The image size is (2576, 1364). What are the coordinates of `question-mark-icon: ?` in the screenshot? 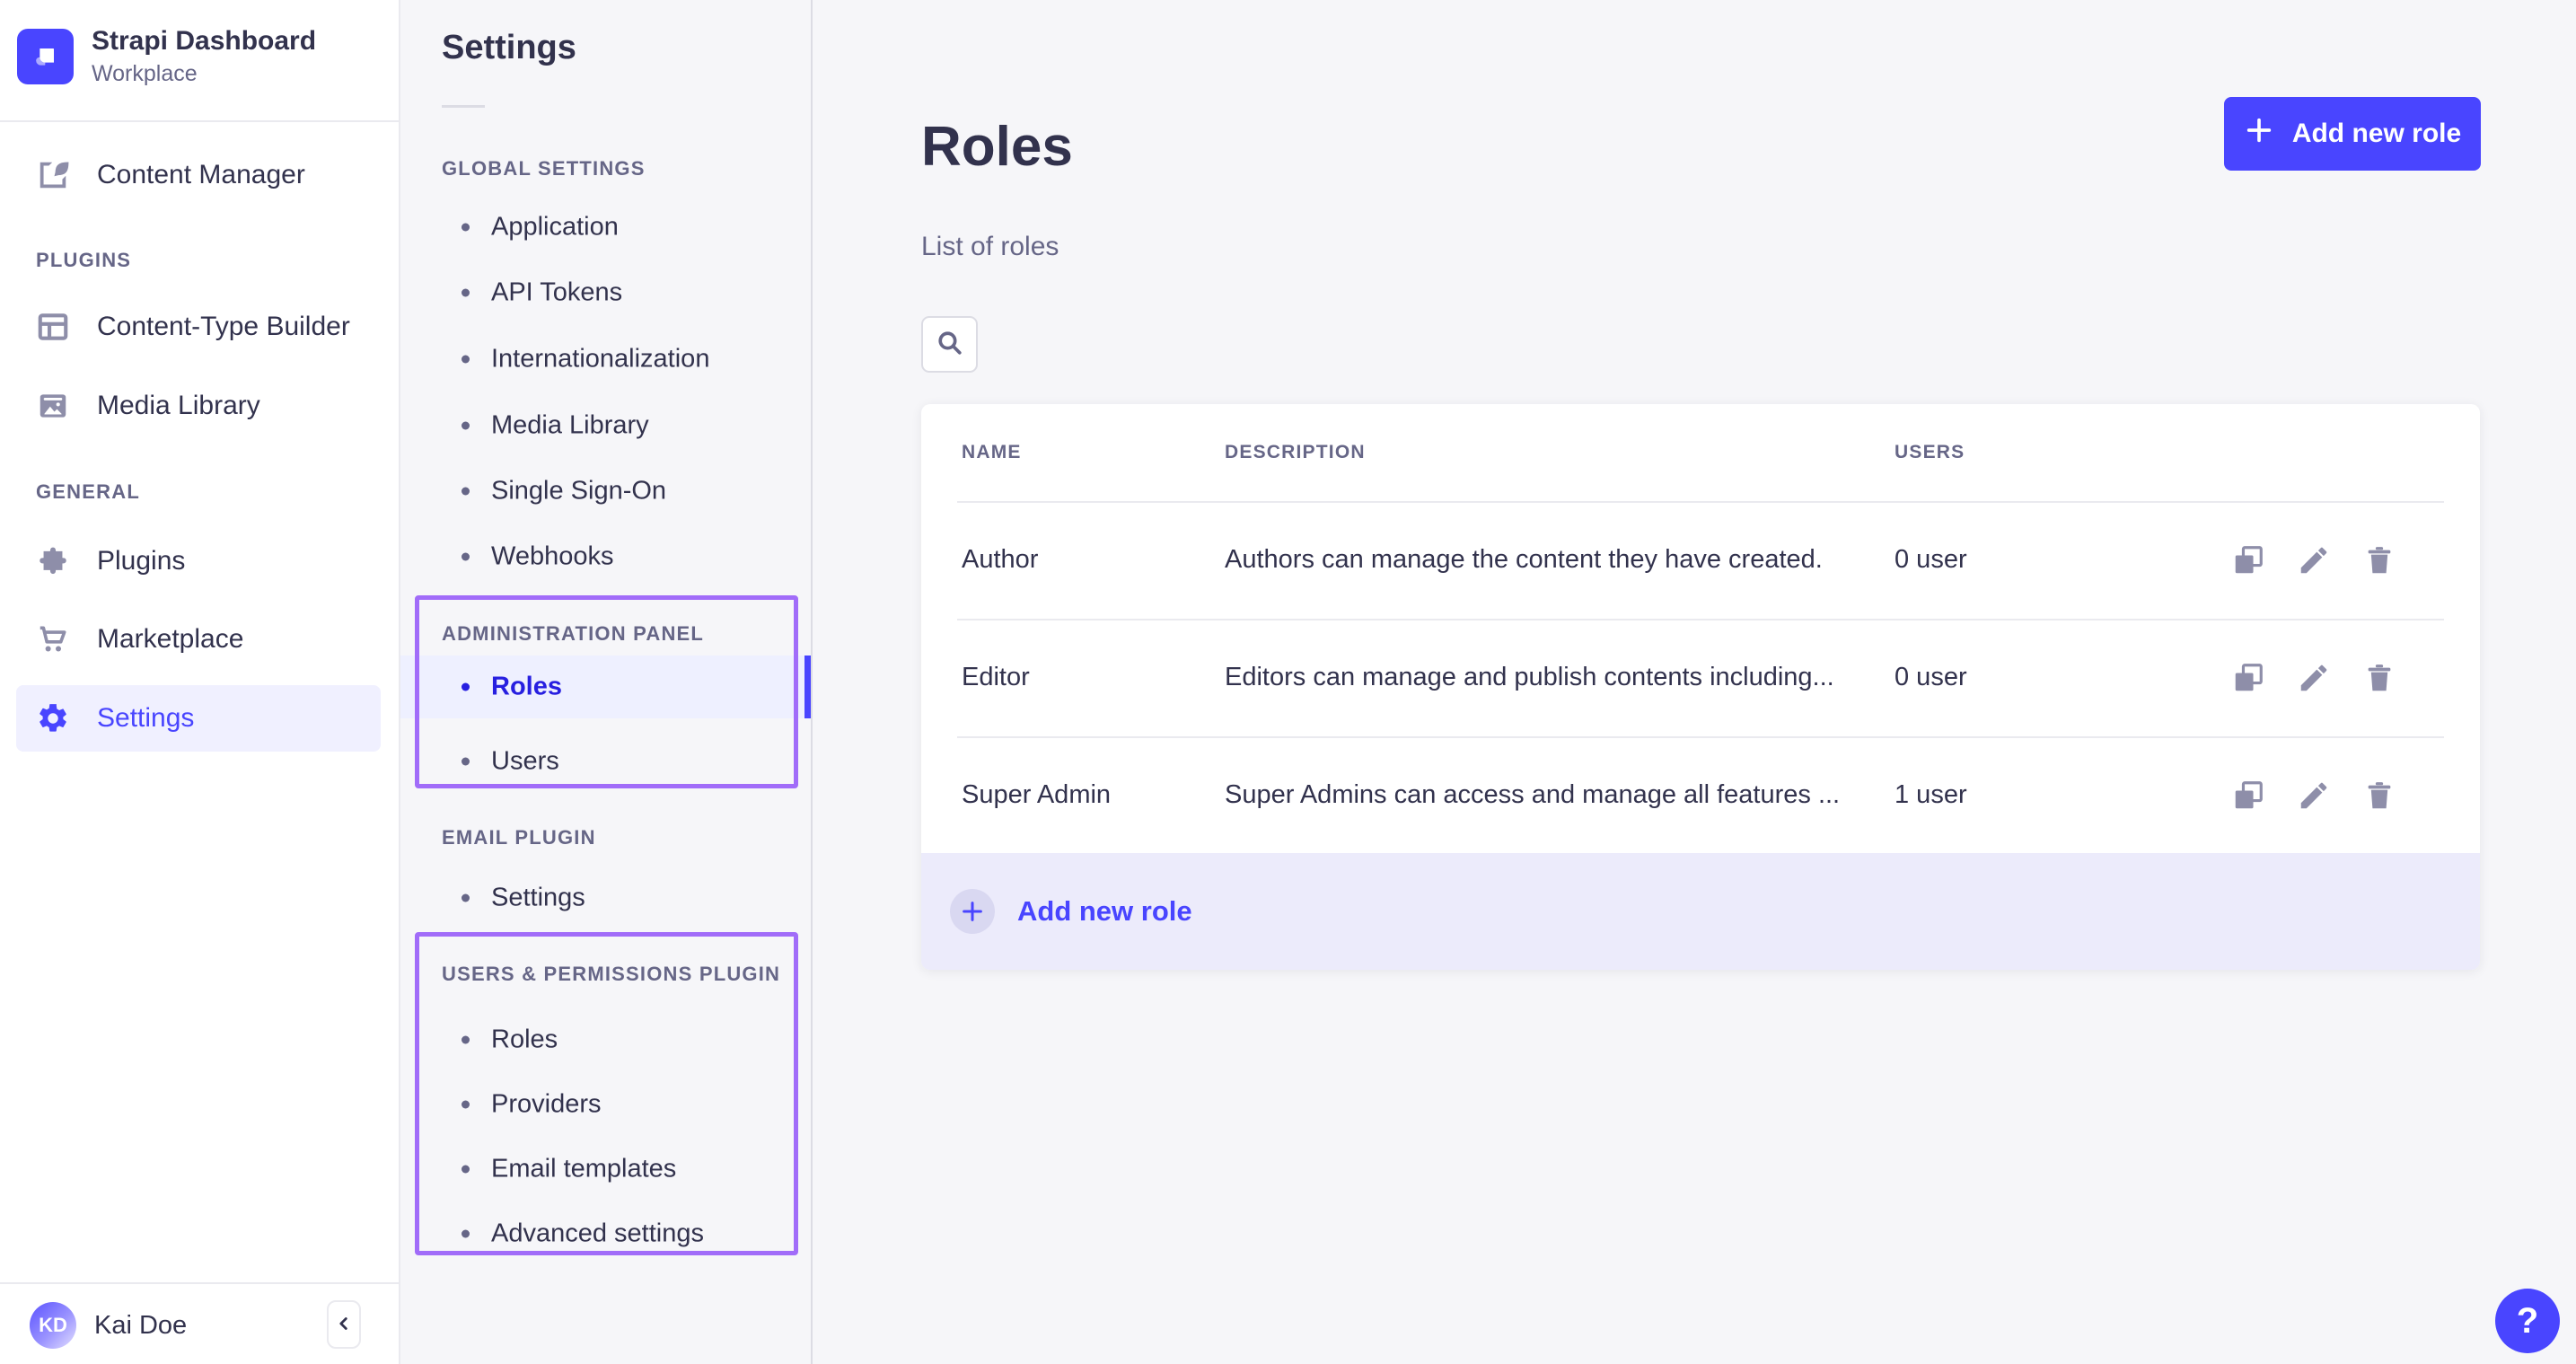 It's located at (2527, 1320).